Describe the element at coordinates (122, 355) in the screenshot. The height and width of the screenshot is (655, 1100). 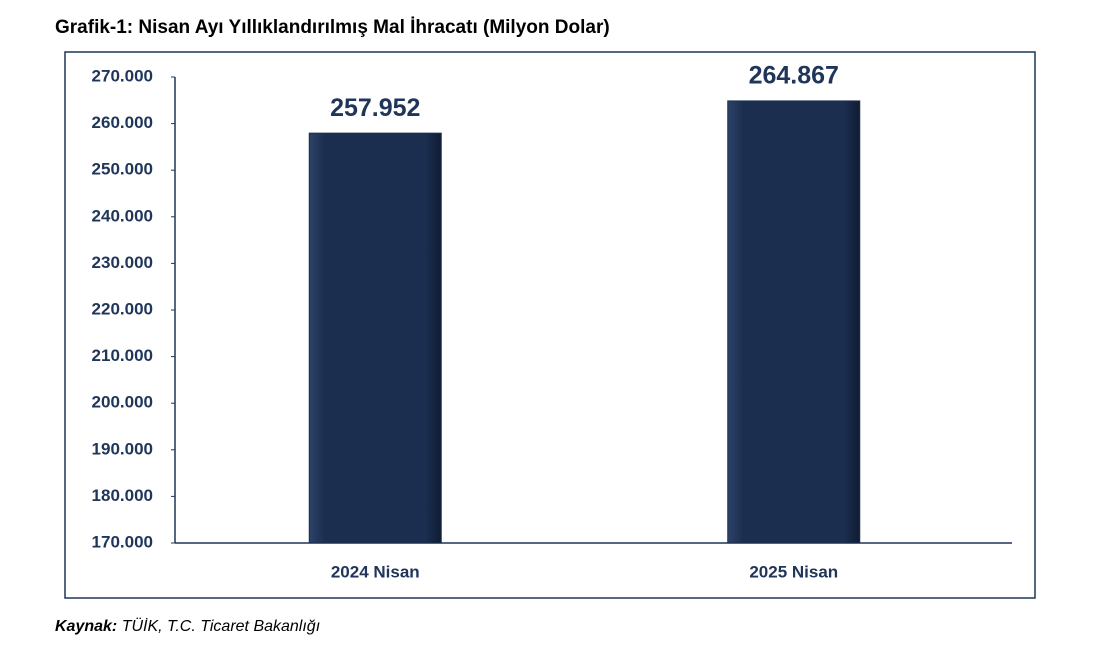
I see `y-tick-label: 210.000` at that location.